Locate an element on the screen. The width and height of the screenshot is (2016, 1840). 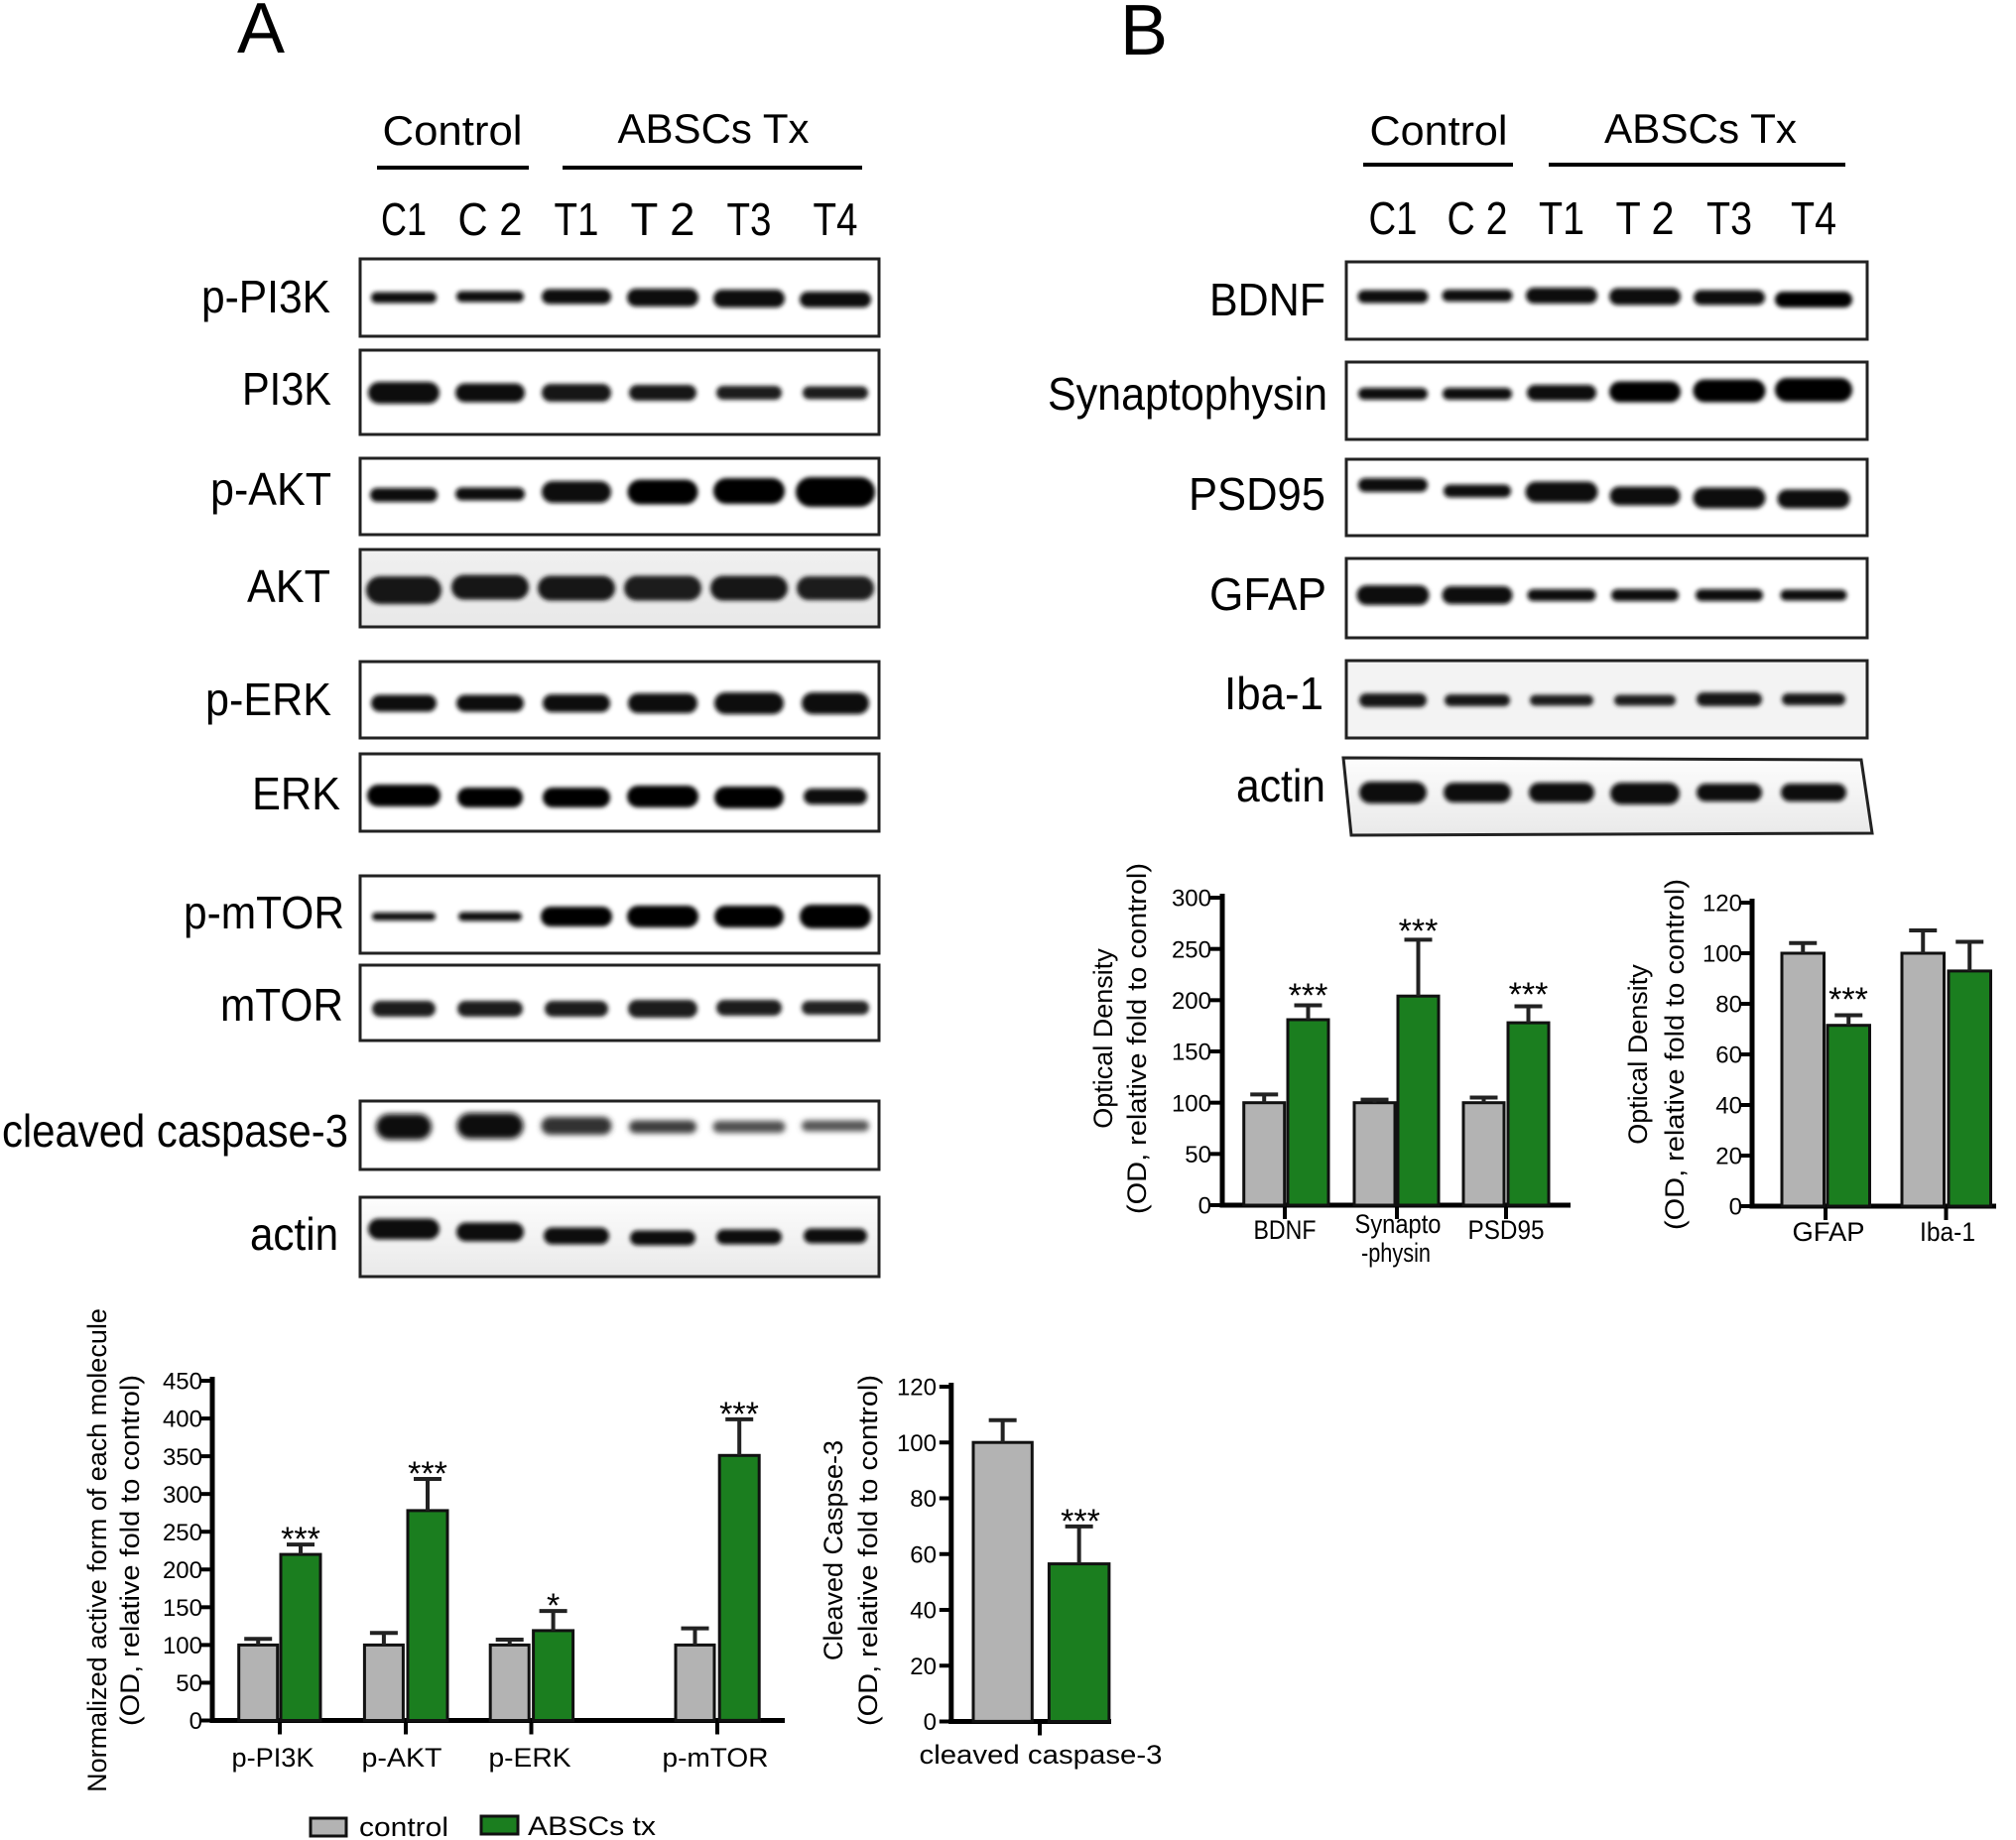
svg-text: Synaptophysin is located at coordinates (1187, 394).